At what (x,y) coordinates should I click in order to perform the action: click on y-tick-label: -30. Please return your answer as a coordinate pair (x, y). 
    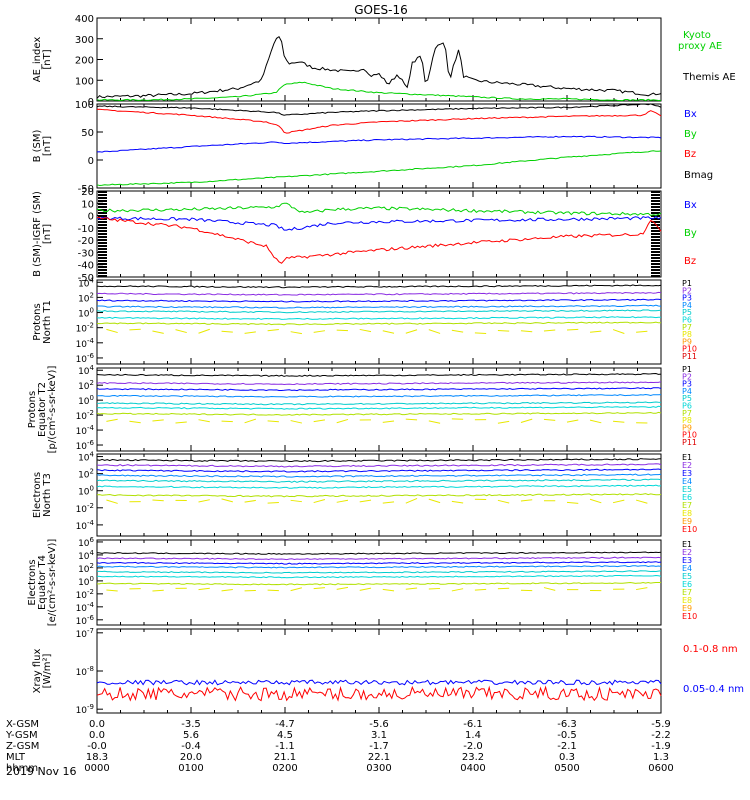
    Looking at the image, I should click on (86, 253).